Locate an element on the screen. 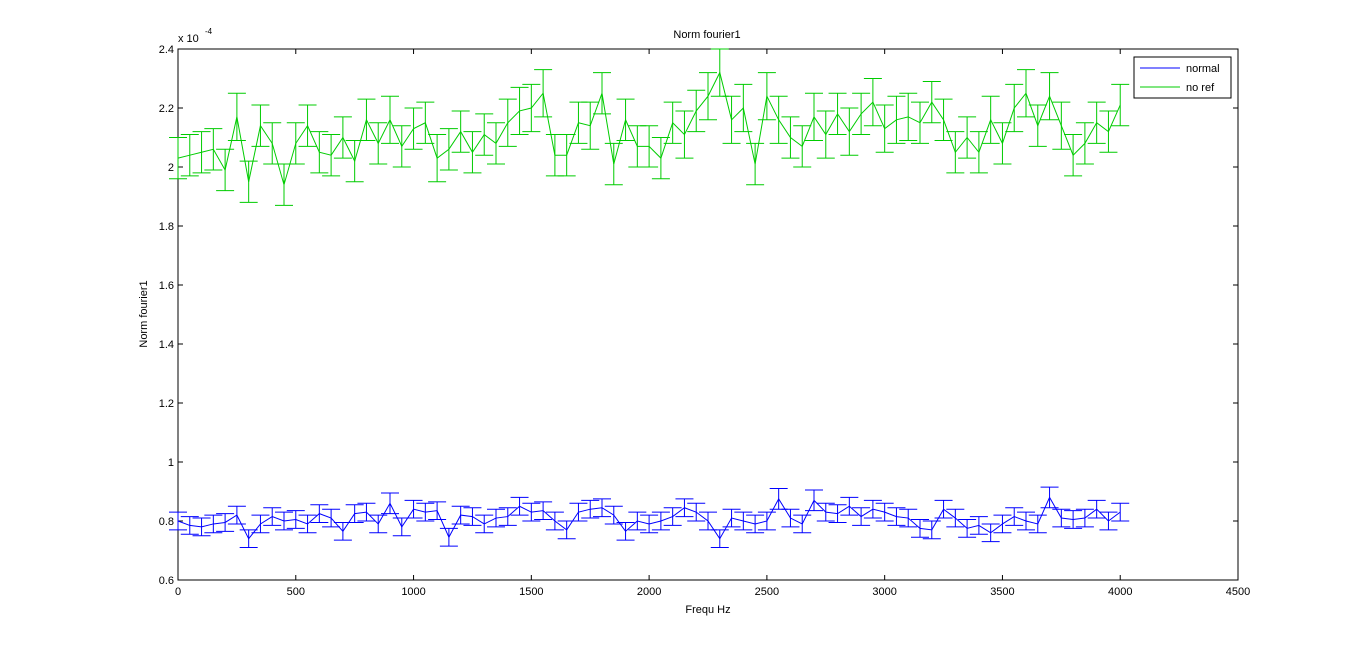 The image size is (1367, 657). y-tick-label: 1.2 is located at coordinates (166, 404).